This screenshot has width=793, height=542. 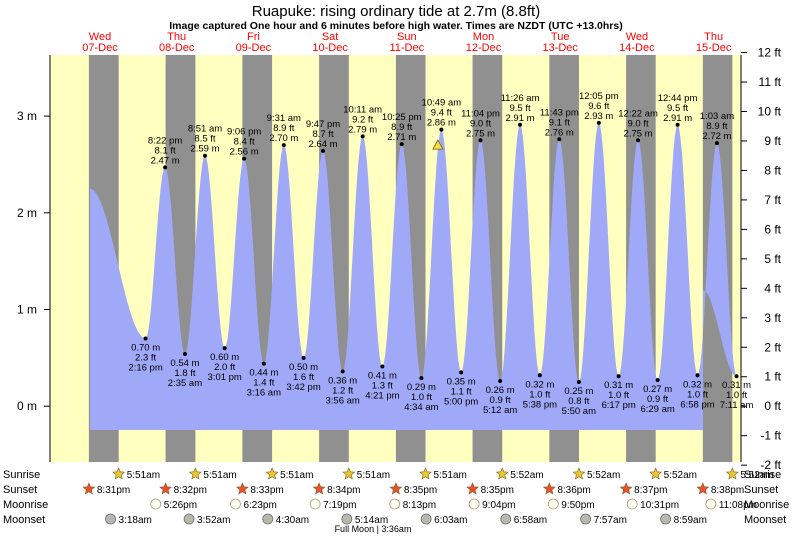 What do you see at coordinates (349, 473) in the screenshot?
I see `sunrise-icon` at bounding box center [349, 473].